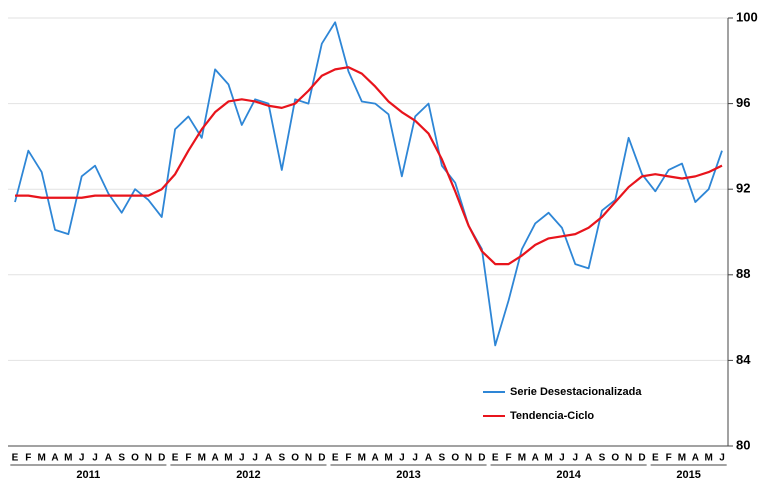 The height and width of the screenshot is (480, 775). I want to click on y-tick-label: 84, so click(743, 359).